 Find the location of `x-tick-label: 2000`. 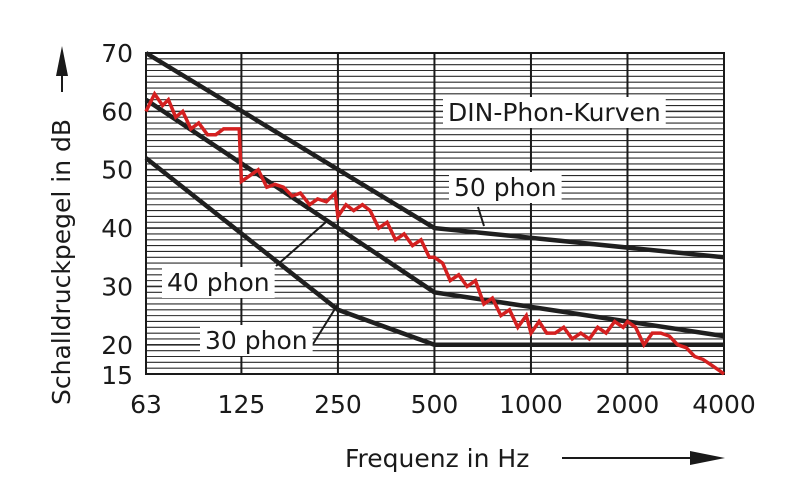

x-tick-label: 2000 is located at coordinates (628, 404).